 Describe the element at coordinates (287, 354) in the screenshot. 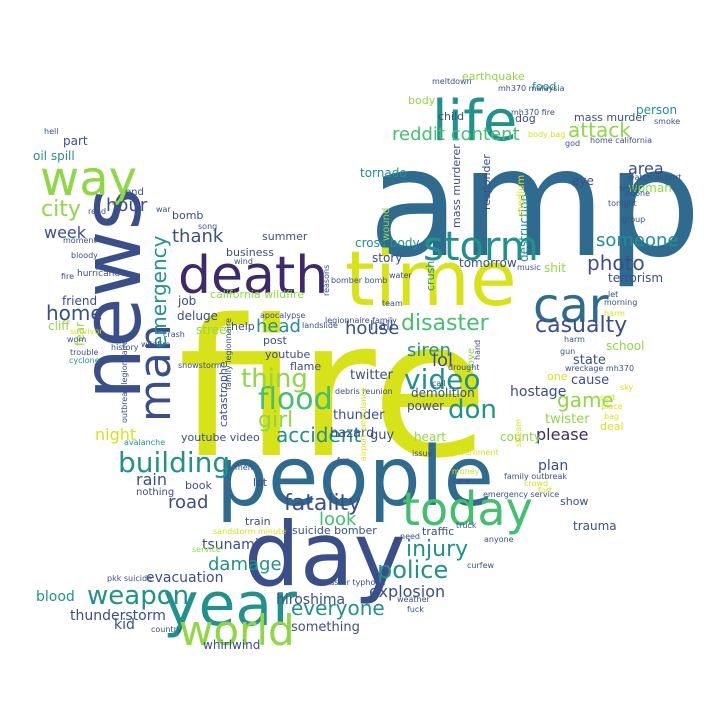

I see `word-youtube: youtube` at that location.